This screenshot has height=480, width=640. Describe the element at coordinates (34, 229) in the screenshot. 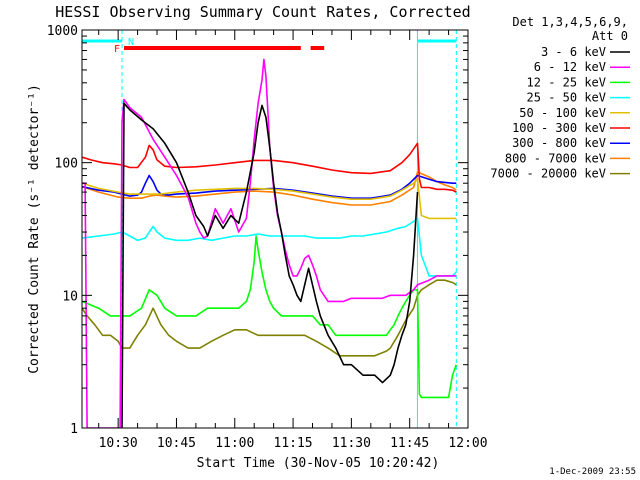

I see `y-axis-label: Corrected Count Rate (s⁻¹ detector⁻¹)` at that location.